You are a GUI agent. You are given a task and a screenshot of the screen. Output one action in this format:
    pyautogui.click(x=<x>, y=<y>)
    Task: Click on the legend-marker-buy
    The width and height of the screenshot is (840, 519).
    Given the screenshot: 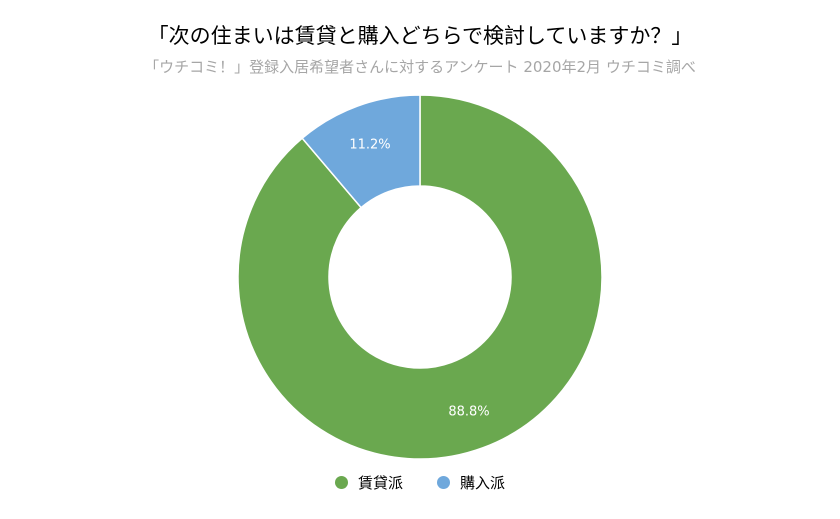 What is the action you would take?
    pyautogui.click(x=443, y=482)
    